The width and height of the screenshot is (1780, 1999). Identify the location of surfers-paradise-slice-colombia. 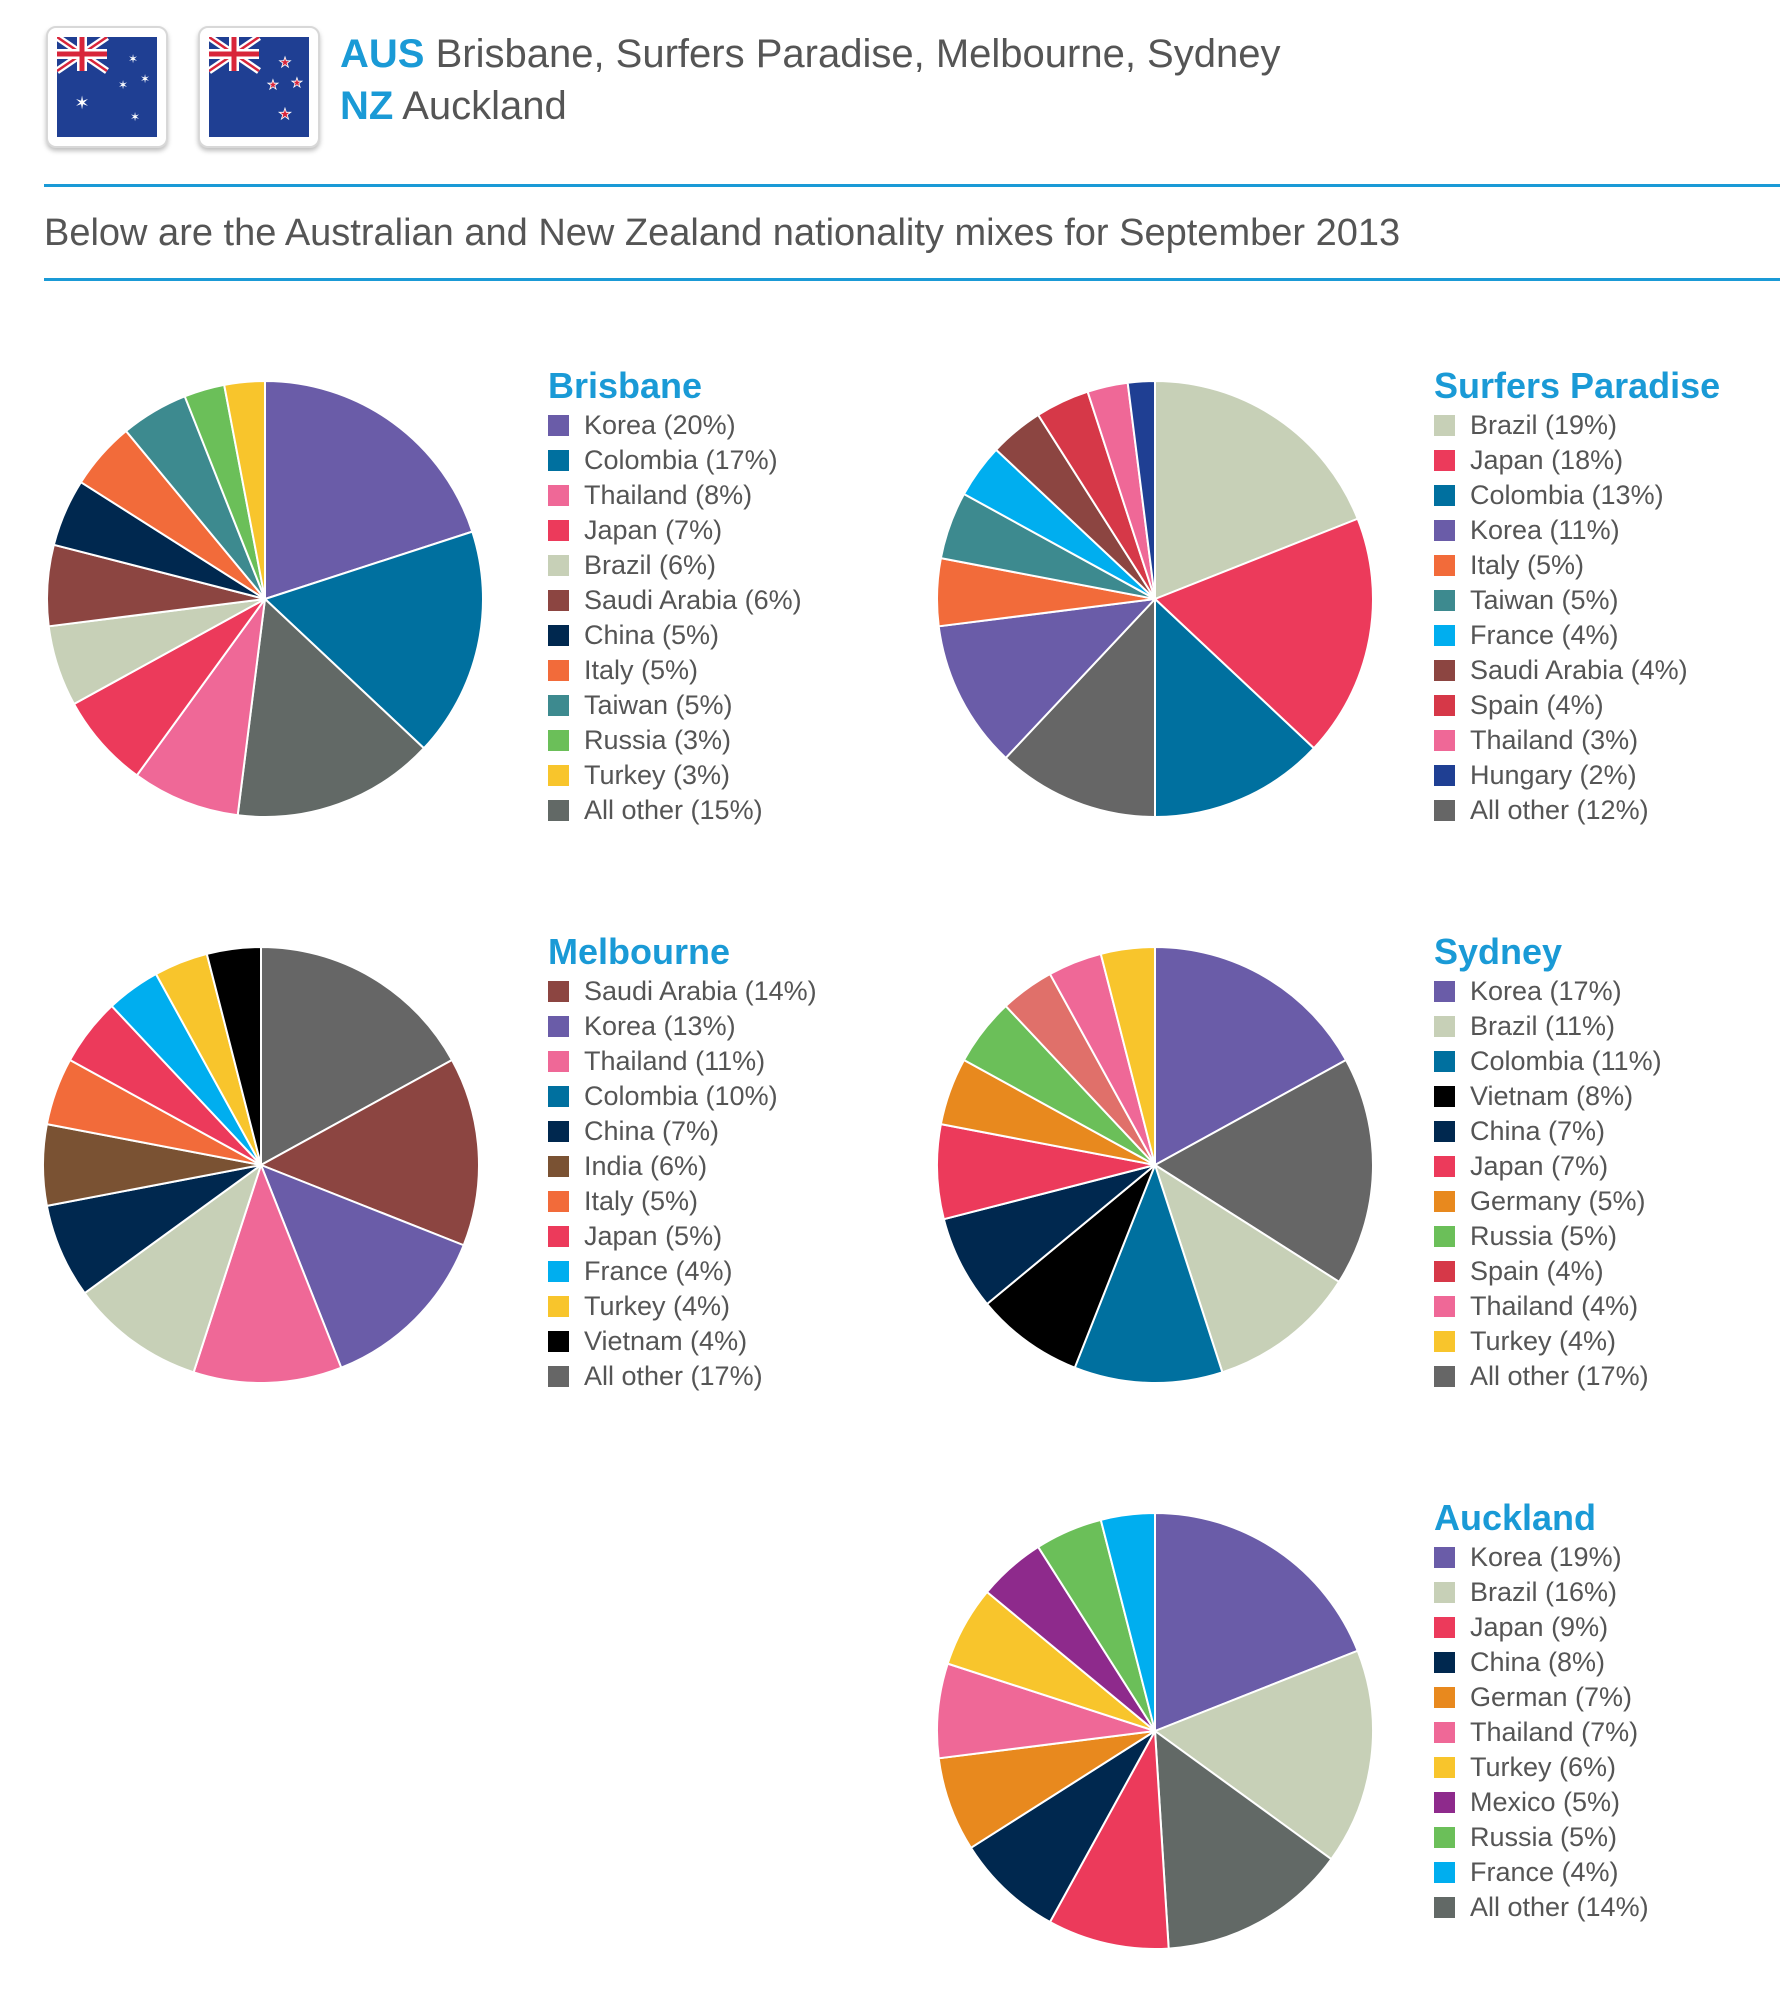
(1234, 708).